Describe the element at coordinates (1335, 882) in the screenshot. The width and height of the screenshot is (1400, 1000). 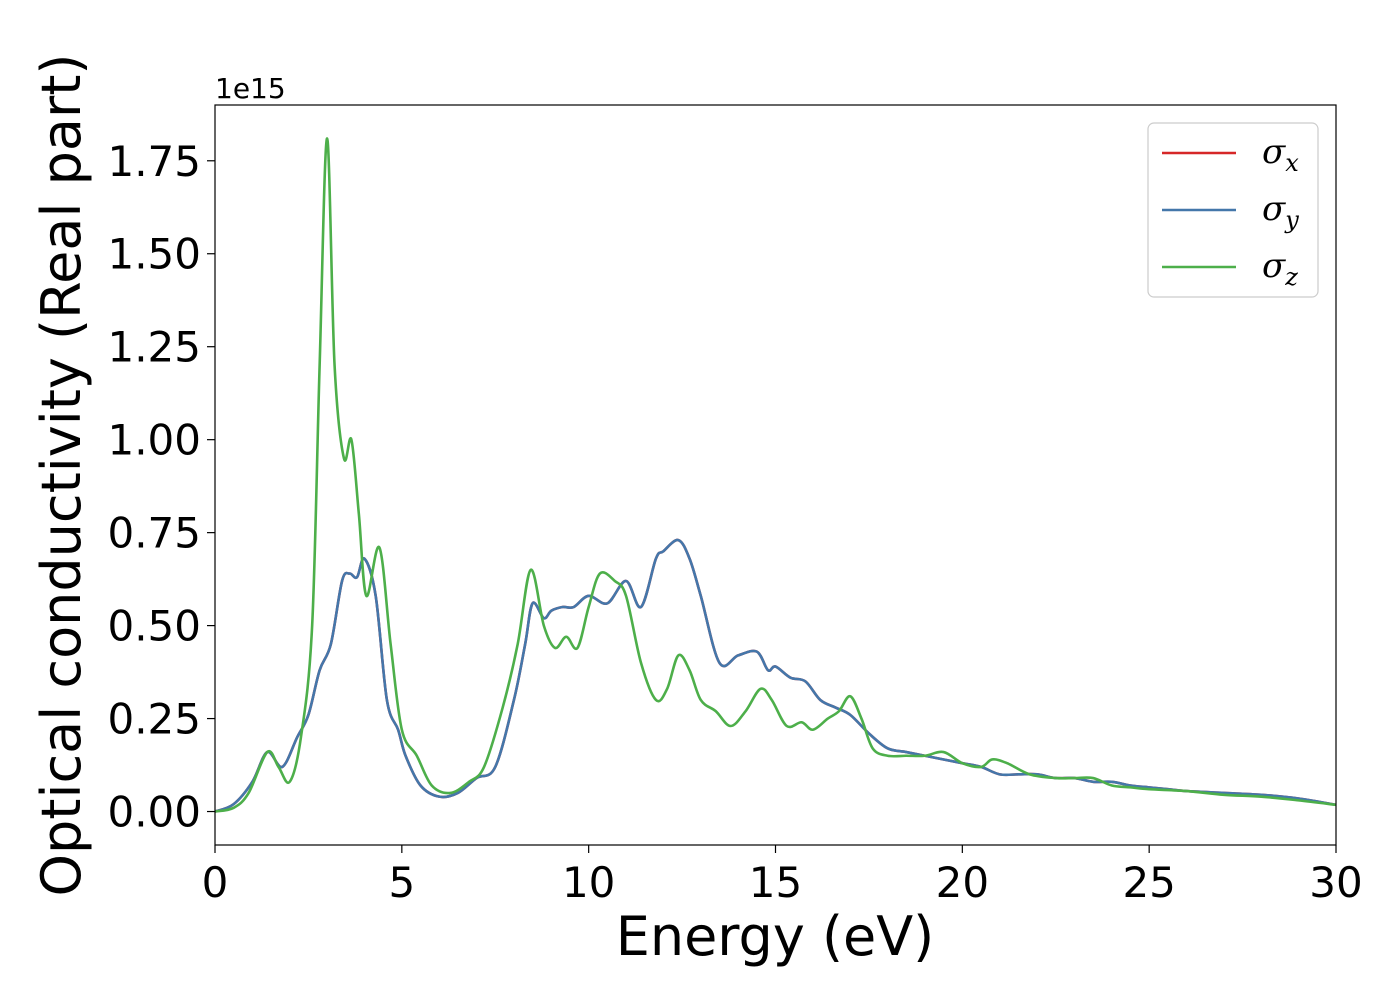
I see `x-tick-label: 30` at that location.